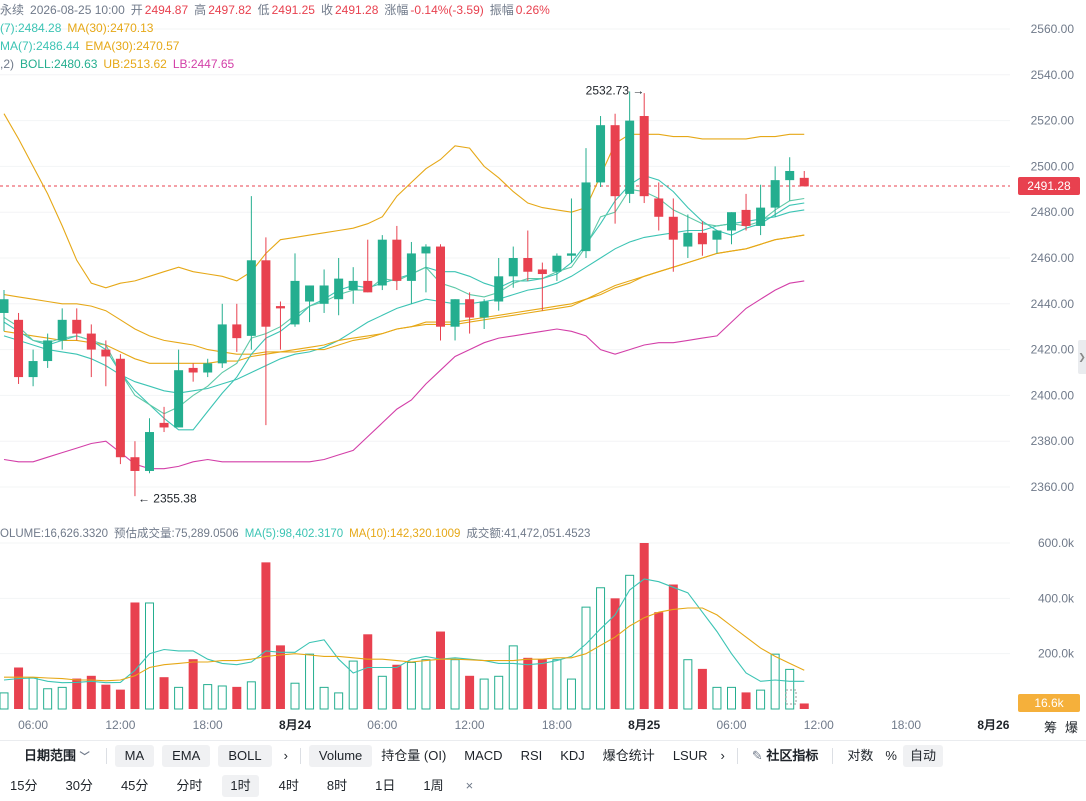 The width and height of the screenshot is (1086, 801). Describe the element at coordinates (92, 46) in the screenshot. I see `ema-indicator-row: MA(7):2486.44 EMA(30):2470.57` at that location.